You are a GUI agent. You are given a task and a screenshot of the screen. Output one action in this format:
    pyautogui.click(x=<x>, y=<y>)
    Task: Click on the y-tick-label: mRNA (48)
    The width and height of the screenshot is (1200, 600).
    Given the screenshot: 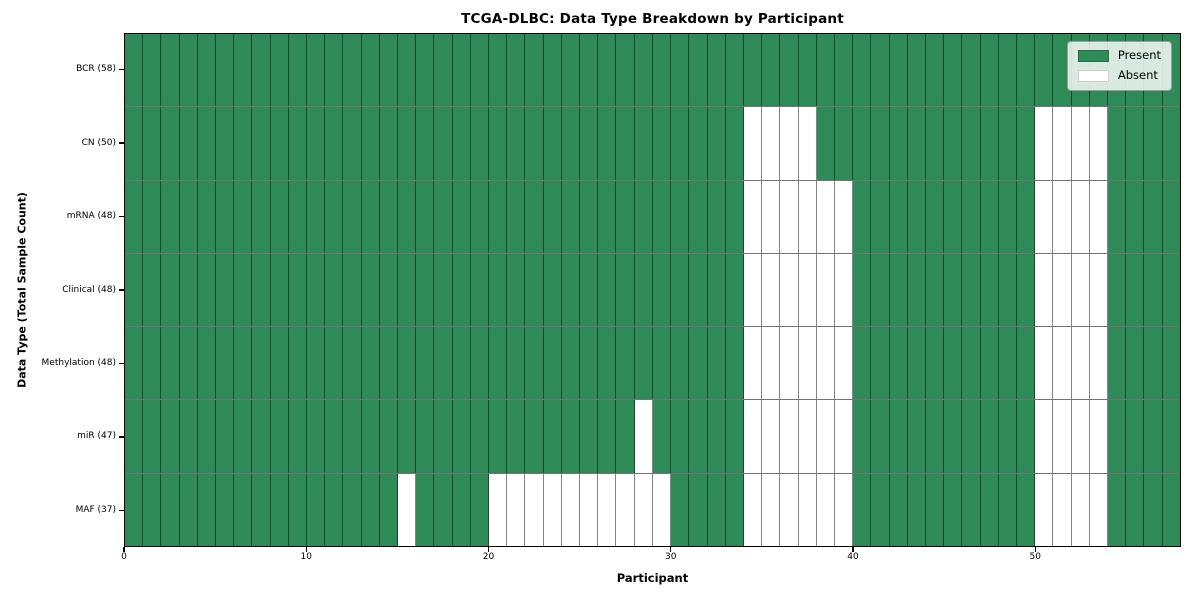 What is the action you would take?
    pyautogui.click(x=91, y=216)
    